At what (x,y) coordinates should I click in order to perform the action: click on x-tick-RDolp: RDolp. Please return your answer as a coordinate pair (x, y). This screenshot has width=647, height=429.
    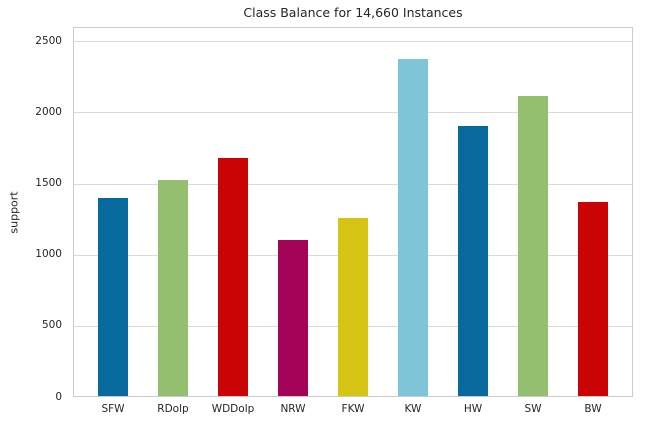
    Looking at the image, I should click on (173, 409).